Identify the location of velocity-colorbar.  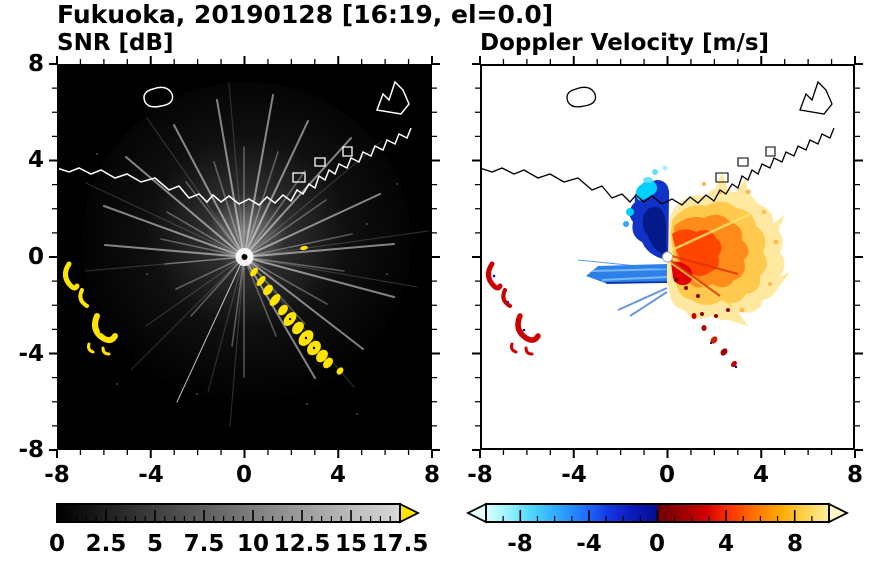
(657, 513).